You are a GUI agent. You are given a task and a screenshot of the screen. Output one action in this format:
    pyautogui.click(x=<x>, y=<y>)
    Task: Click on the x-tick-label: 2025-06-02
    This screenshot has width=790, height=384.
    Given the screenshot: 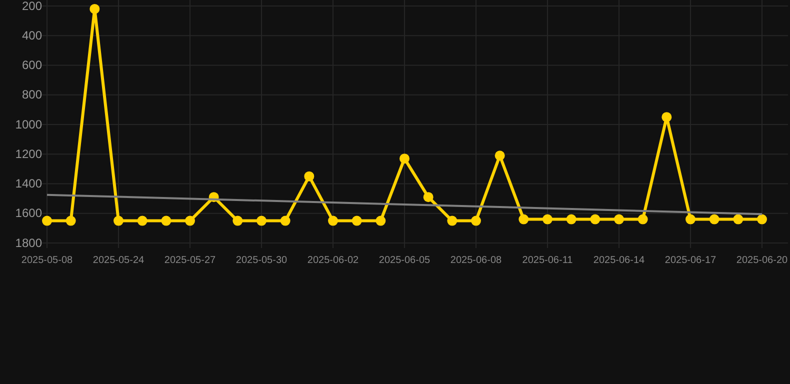 What is the action you would take?
    pyautogui.click(x=333, y=260)
    